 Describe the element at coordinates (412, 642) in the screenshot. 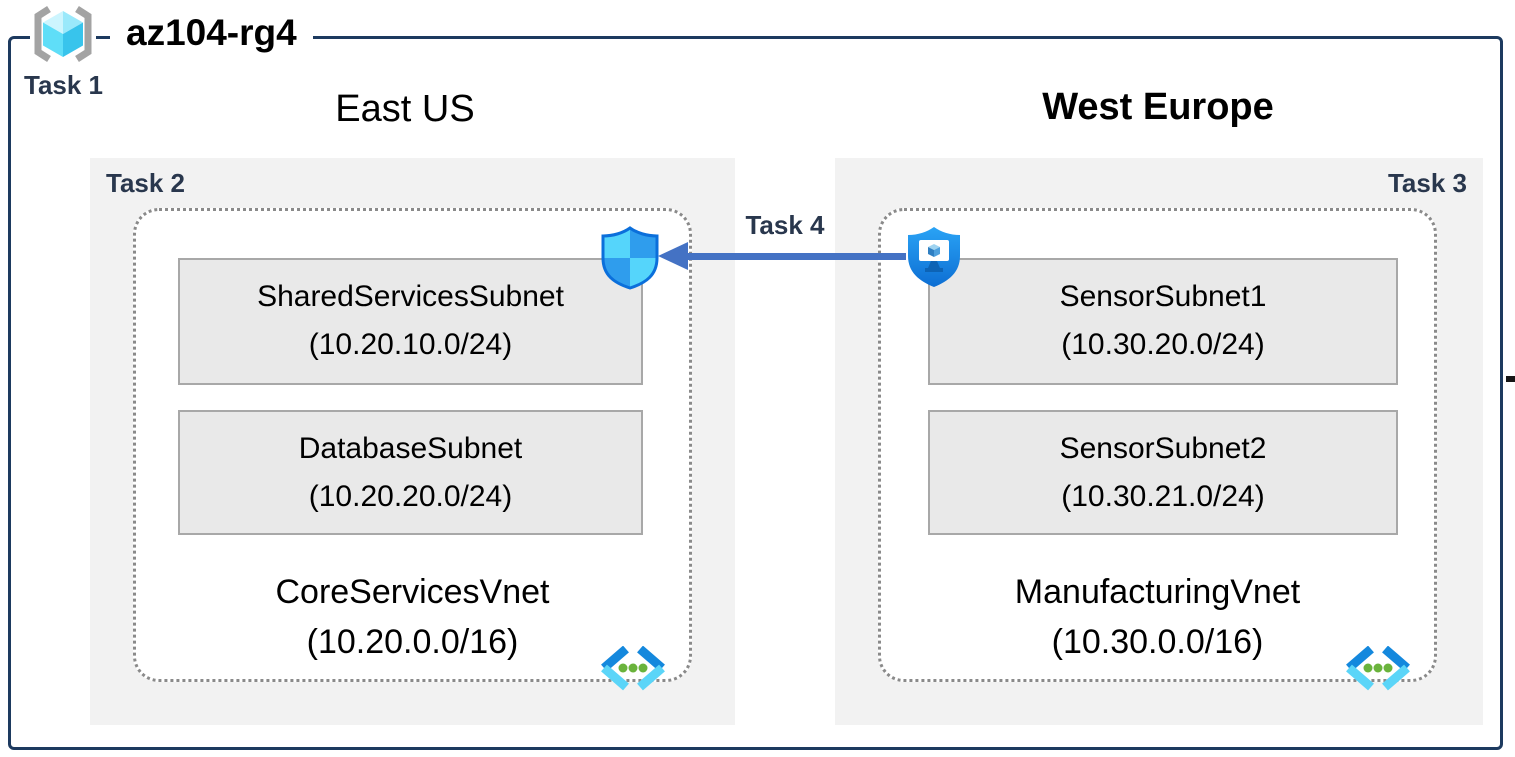

I see `vnet-cidr: (10.20.0.0/16)` at that location.